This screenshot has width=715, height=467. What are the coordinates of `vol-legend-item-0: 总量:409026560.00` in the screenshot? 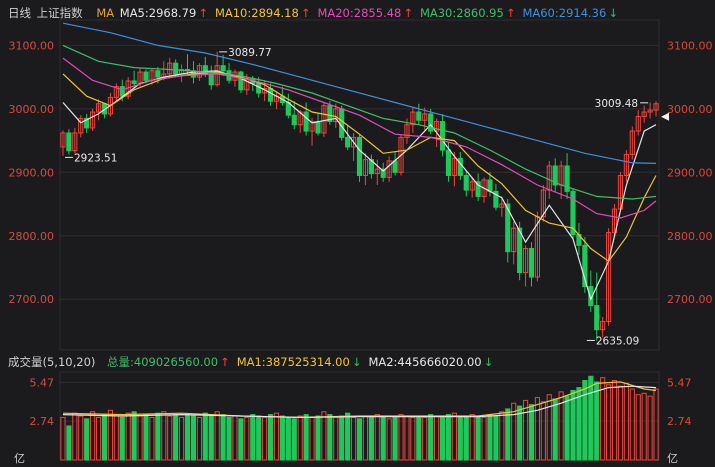 It's located at (163, 362).